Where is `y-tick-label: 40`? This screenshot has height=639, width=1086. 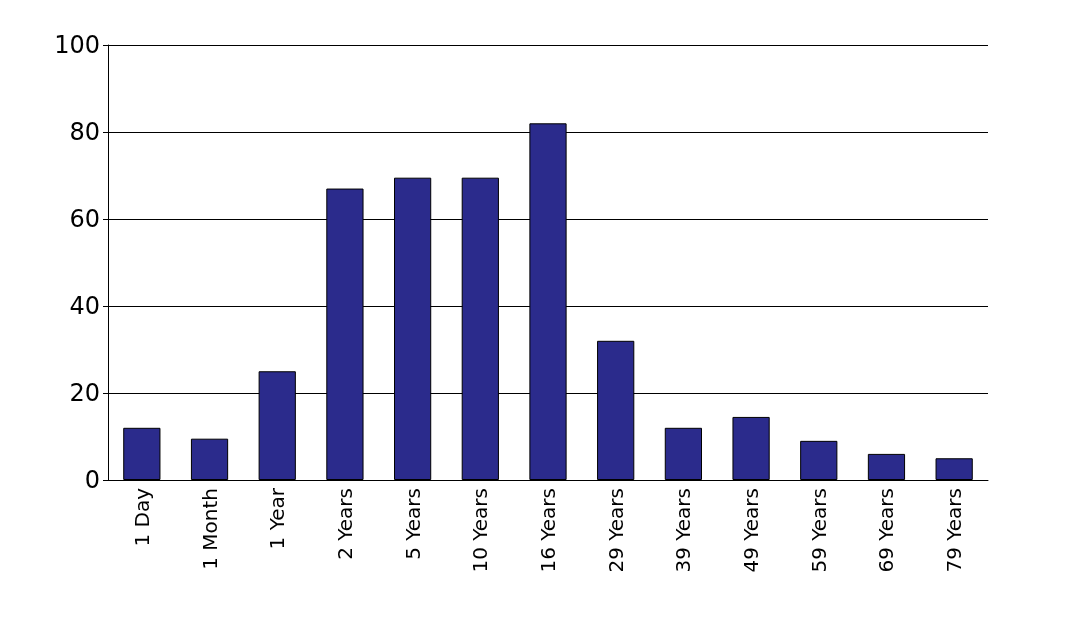 y-tick-label: 40 is located at coordinates (84, 306).